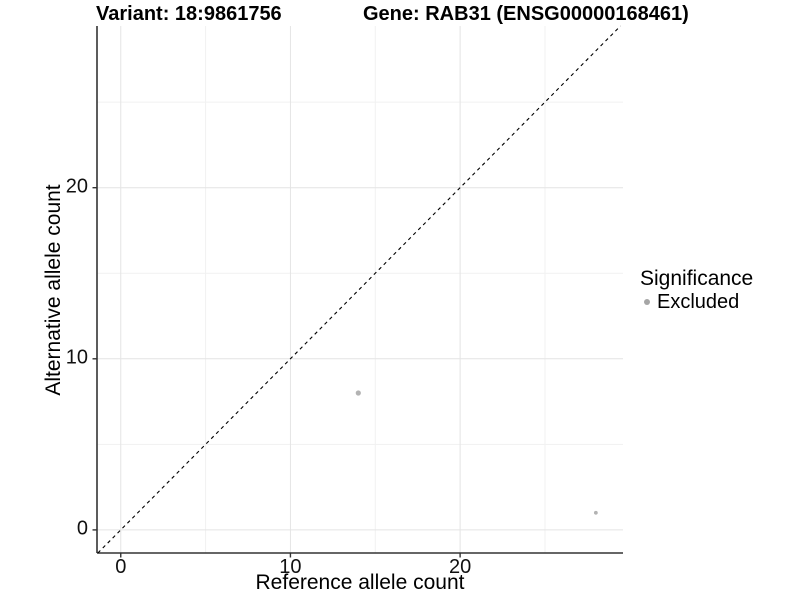 The height and width of the screenshot is (600, 800). Describe the element at coordinates (76, 186) in the screenshot. I see `y-tick-label: 20` at that location.